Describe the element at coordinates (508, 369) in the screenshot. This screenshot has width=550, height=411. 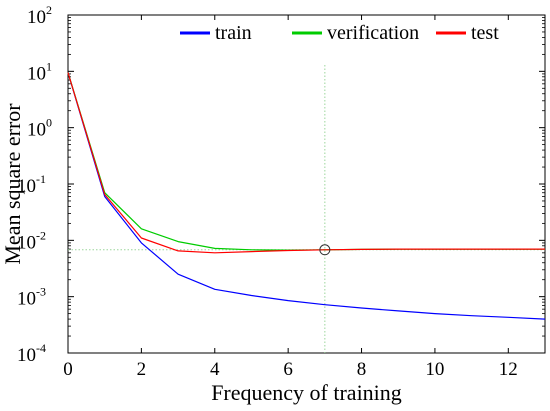
I see `x-tick-label: 12` at that location.